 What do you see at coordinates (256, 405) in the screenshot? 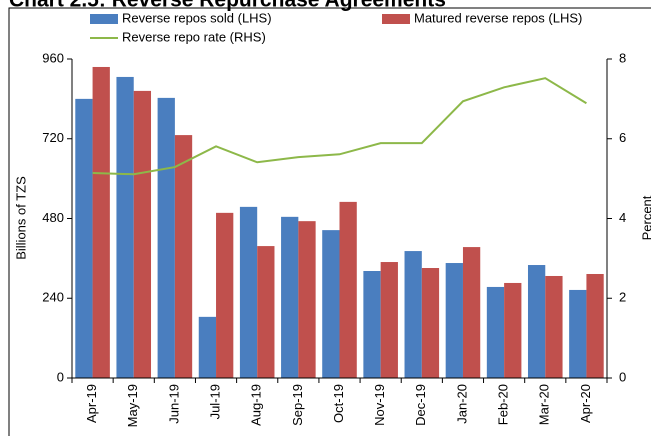
I see `x-tick-label: Aug-19` at bounding box center [256, 405].